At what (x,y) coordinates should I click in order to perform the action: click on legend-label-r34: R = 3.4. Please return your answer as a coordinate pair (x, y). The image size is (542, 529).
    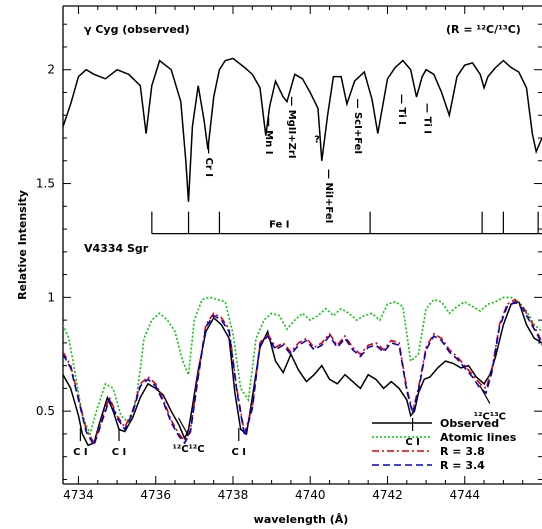
    Looking at the image, I should click on (462, 465).